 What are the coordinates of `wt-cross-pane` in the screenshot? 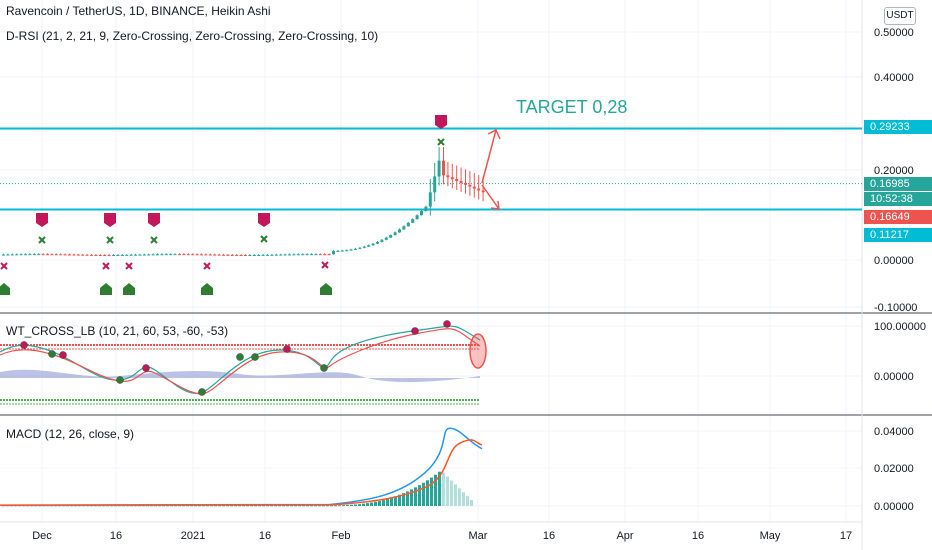 It's located at (243, 362).